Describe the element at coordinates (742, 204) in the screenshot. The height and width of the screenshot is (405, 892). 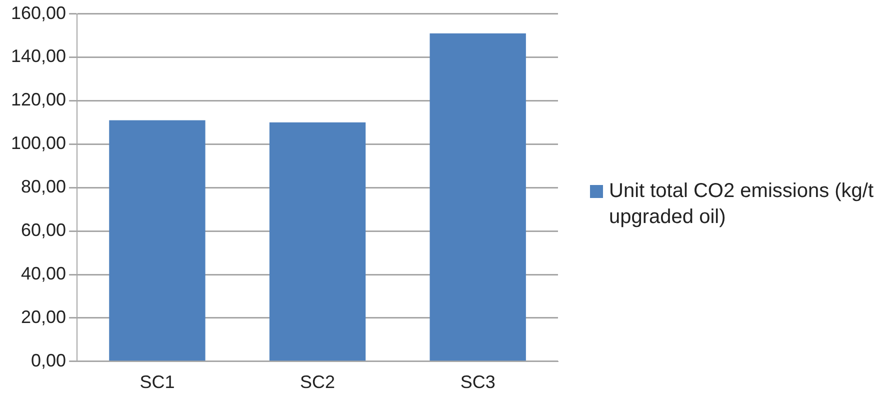
I see `legend-label: Unit total CO2 emissions (kg/t upgraded oil)` at that location.